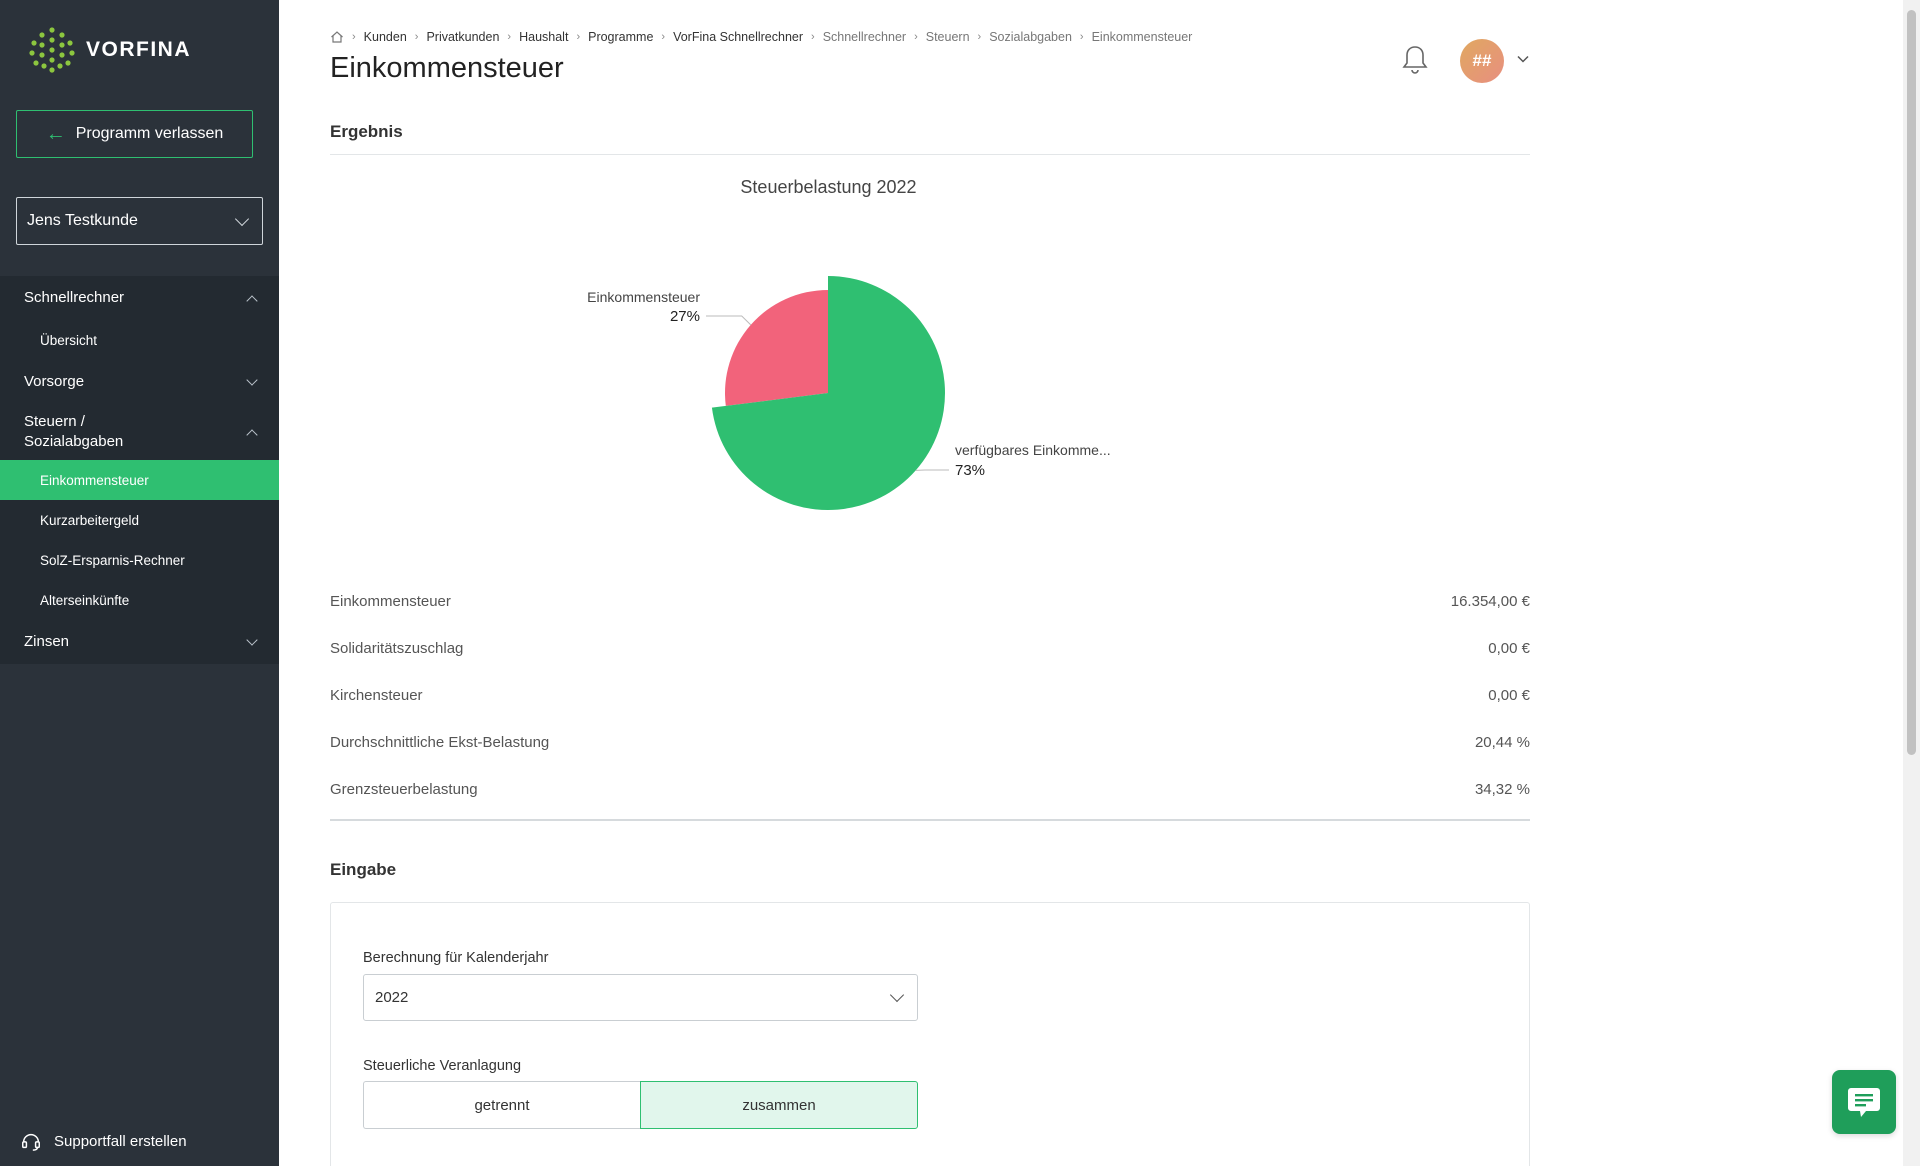 The width and height of the screenshot is (1920, 1166). Describe the element at coordinates (930, 601) in the screenshot. I see `result-row: Einkommensteuer 16.354,00 €` at that location.